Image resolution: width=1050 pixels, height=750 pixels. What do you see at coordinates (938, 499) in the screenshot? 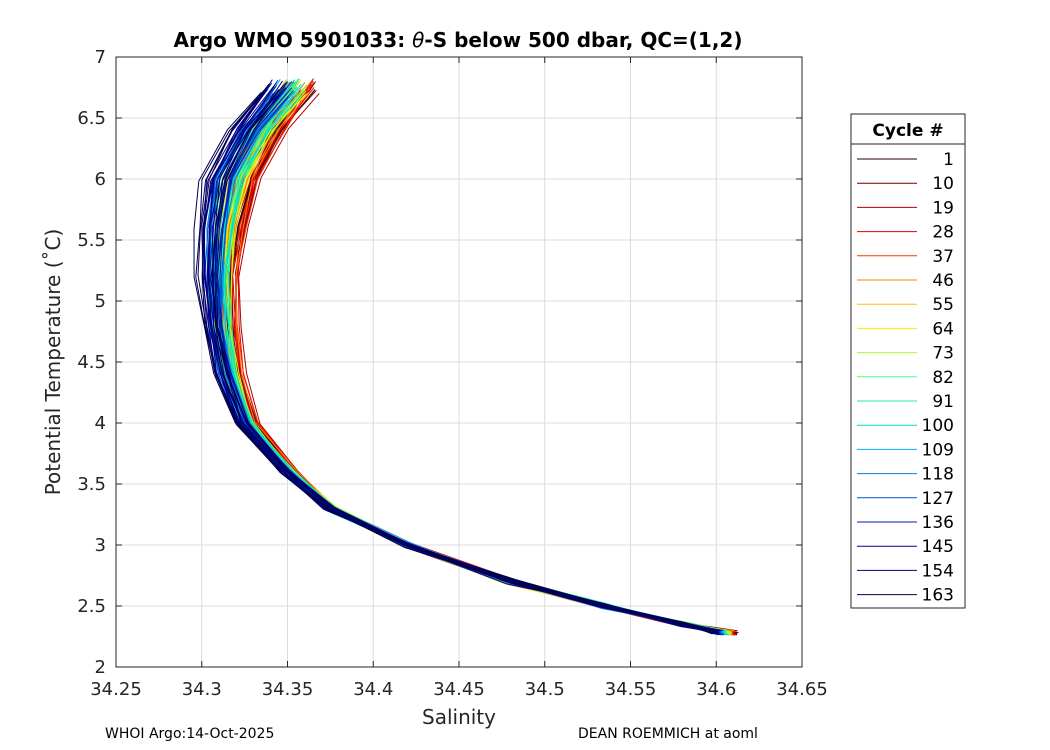
I see `legend-label-127: 127` at bounding box center [938, 499].